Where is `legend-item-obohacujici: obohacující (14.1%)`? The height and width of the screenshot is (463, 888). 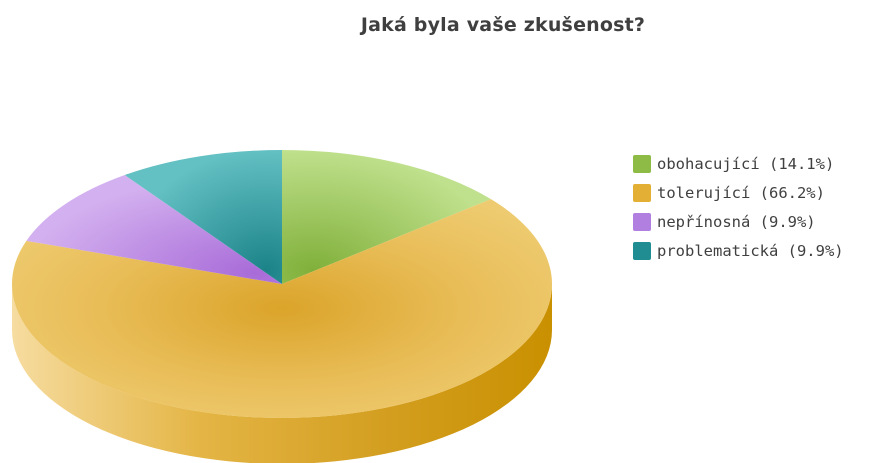
legend-item-obohacujici: obohacující (14.1%) is located at coordinates (738, 163).